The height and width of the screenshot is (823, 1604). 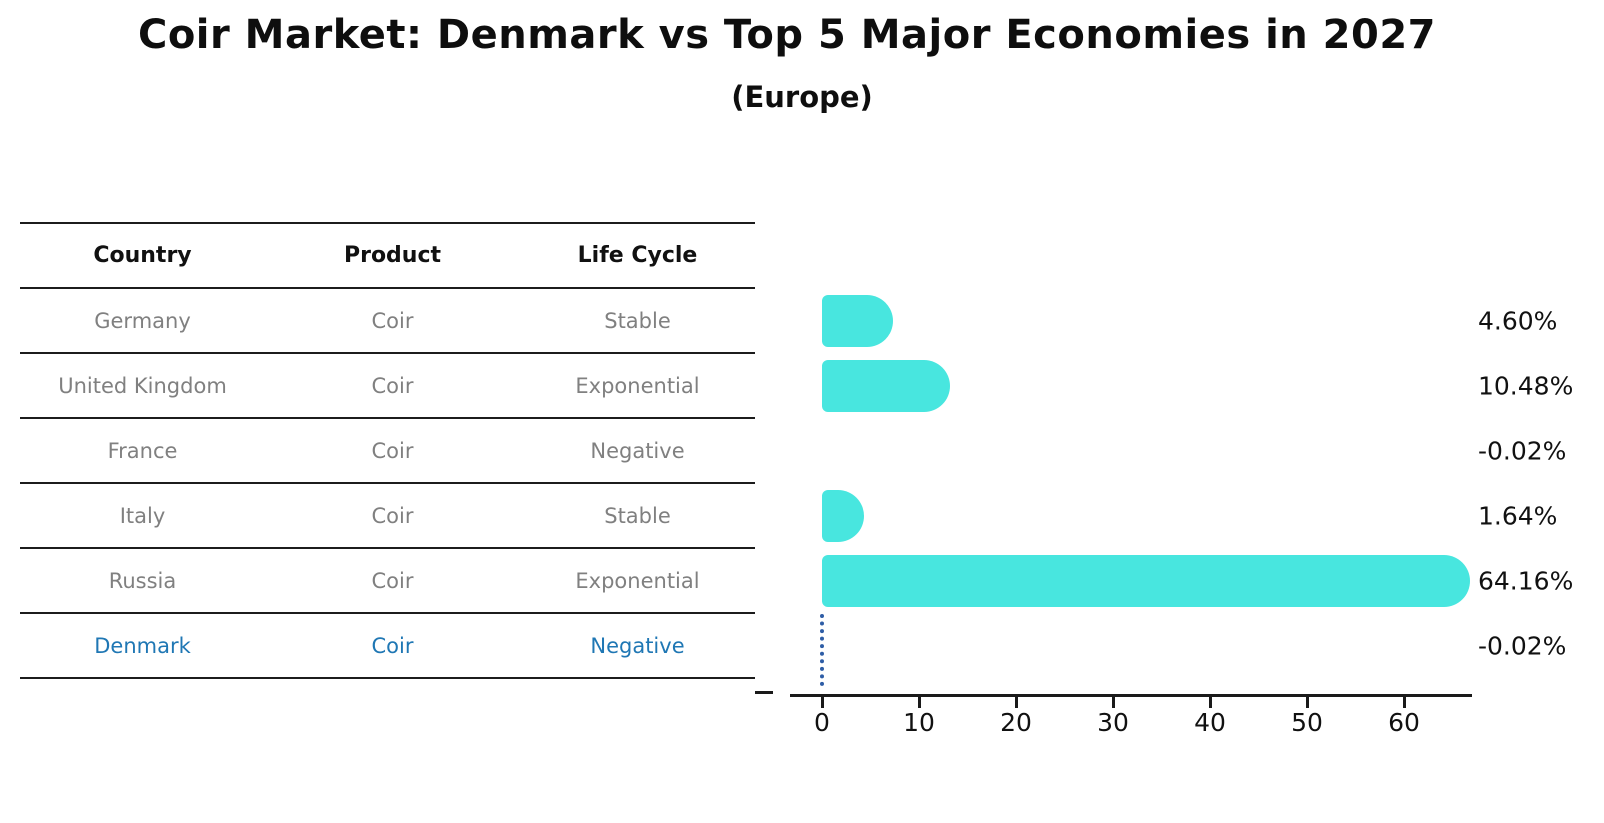 I want to click on bar-value-label: 10.48%, so click(x=1526, y=386).